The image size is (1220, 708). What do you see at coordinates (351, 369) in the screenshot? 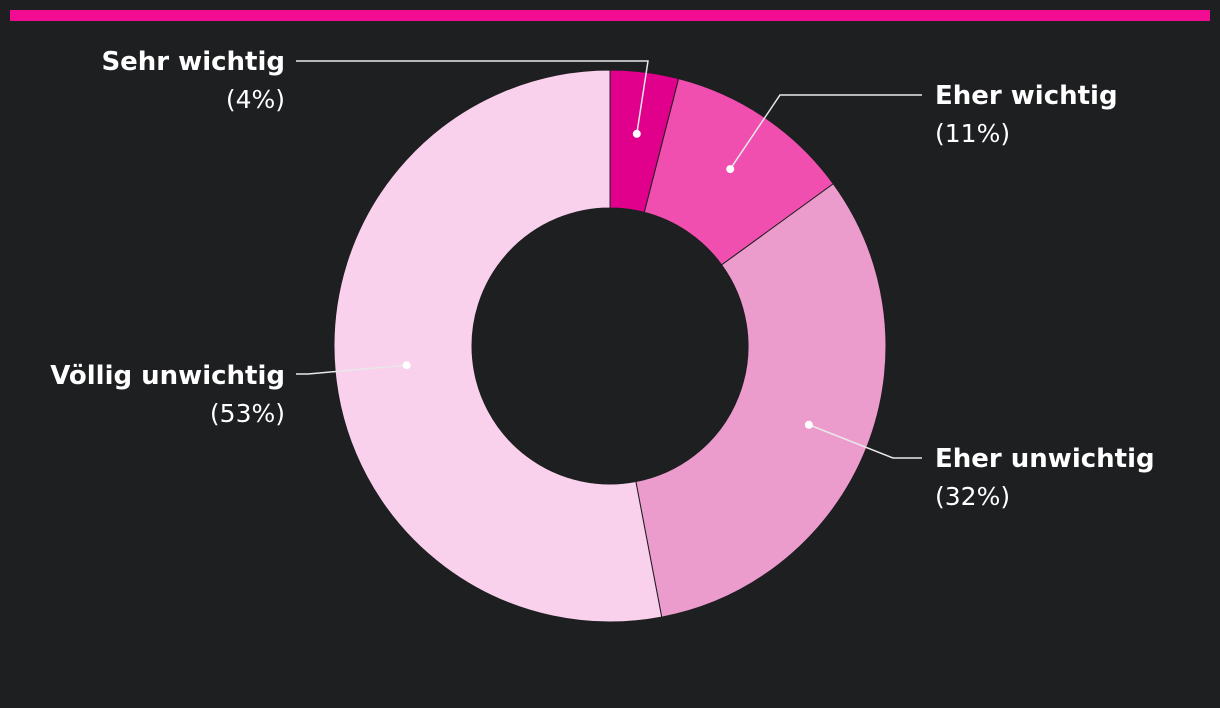
I see `leader-line-vollig-unwichtig` at bounding box center [351, 369].